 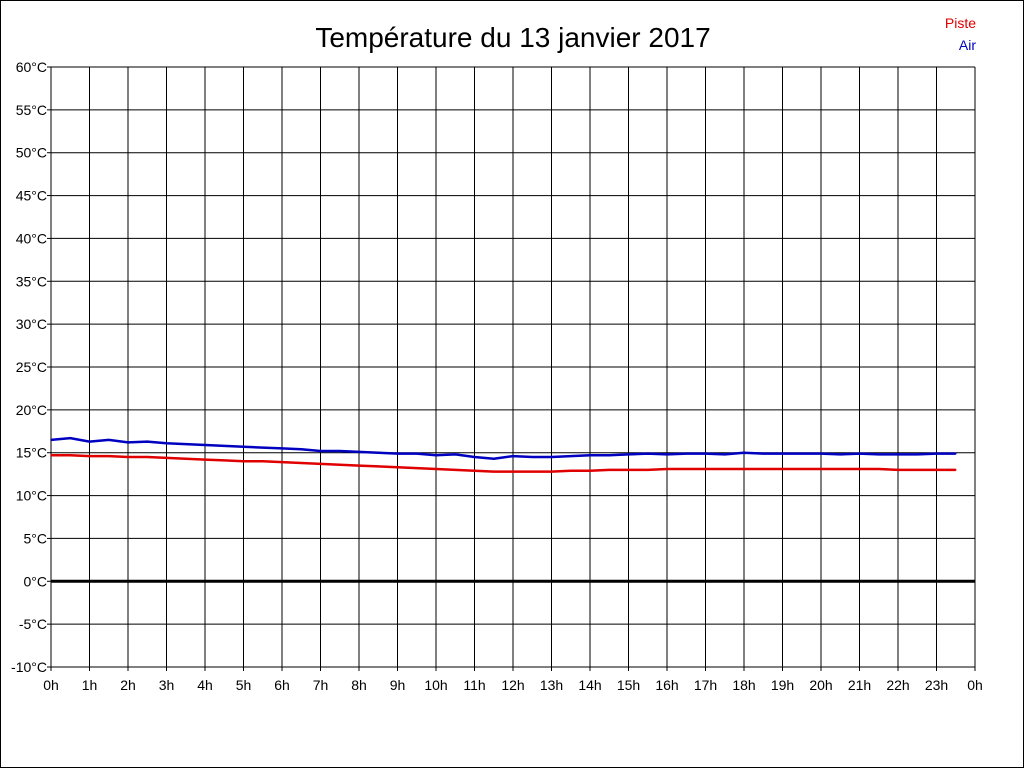 I want to click on y-tick-label: 60°C, so click(x=31, y=67).